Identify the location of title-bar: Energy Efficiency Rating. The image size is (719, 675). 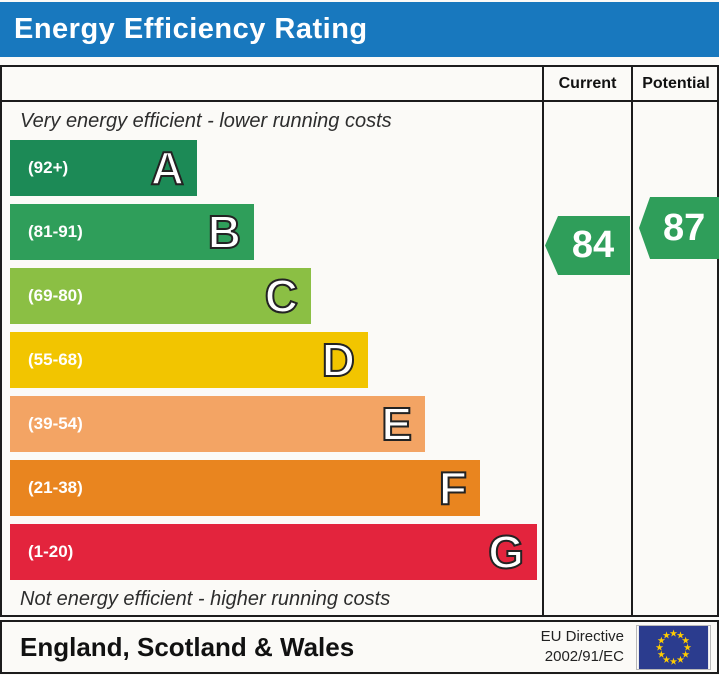
(359, 29).